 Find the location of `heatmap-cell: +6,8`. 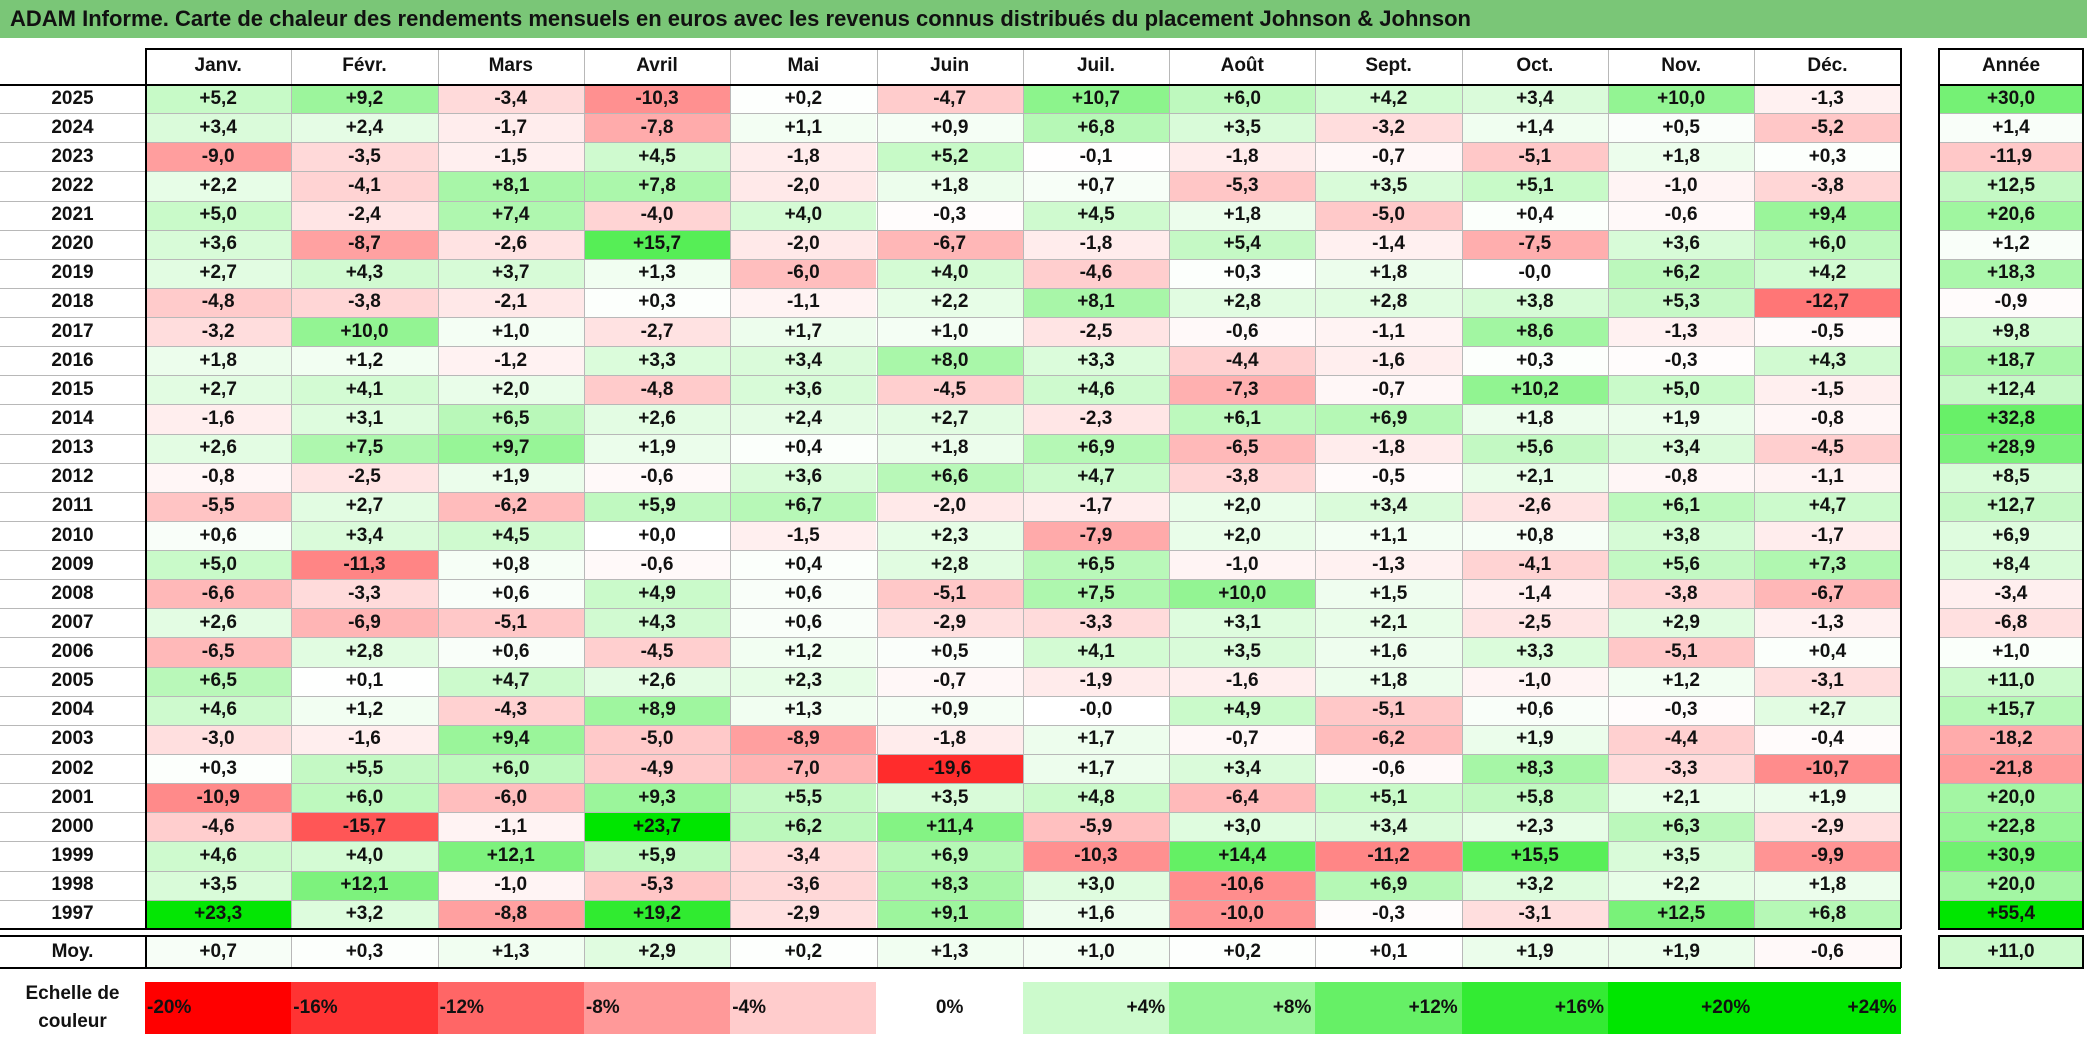

heatmap-cell: +6,8 is located at coordinates (1827, 914).